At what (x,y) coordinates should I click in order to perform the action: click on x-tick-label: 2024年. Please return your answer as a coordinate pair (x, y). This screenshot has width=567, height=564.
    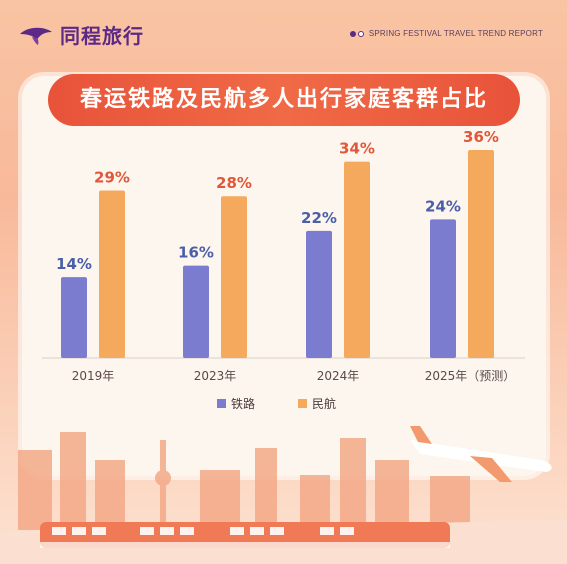
    Looking at the image, I should click on (338, 376).